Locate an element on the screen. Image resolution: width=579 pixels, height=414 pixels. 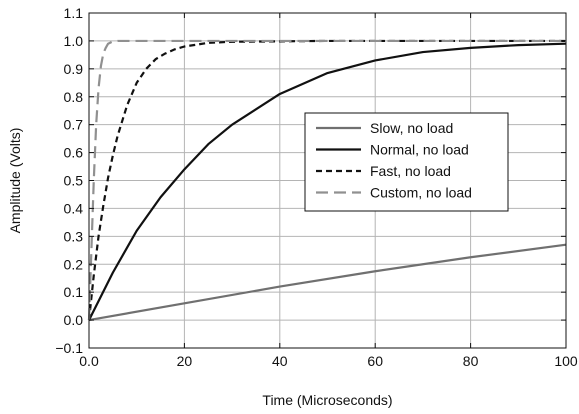
x-tick-label: 0.0 is located at coordinates (89, 361).